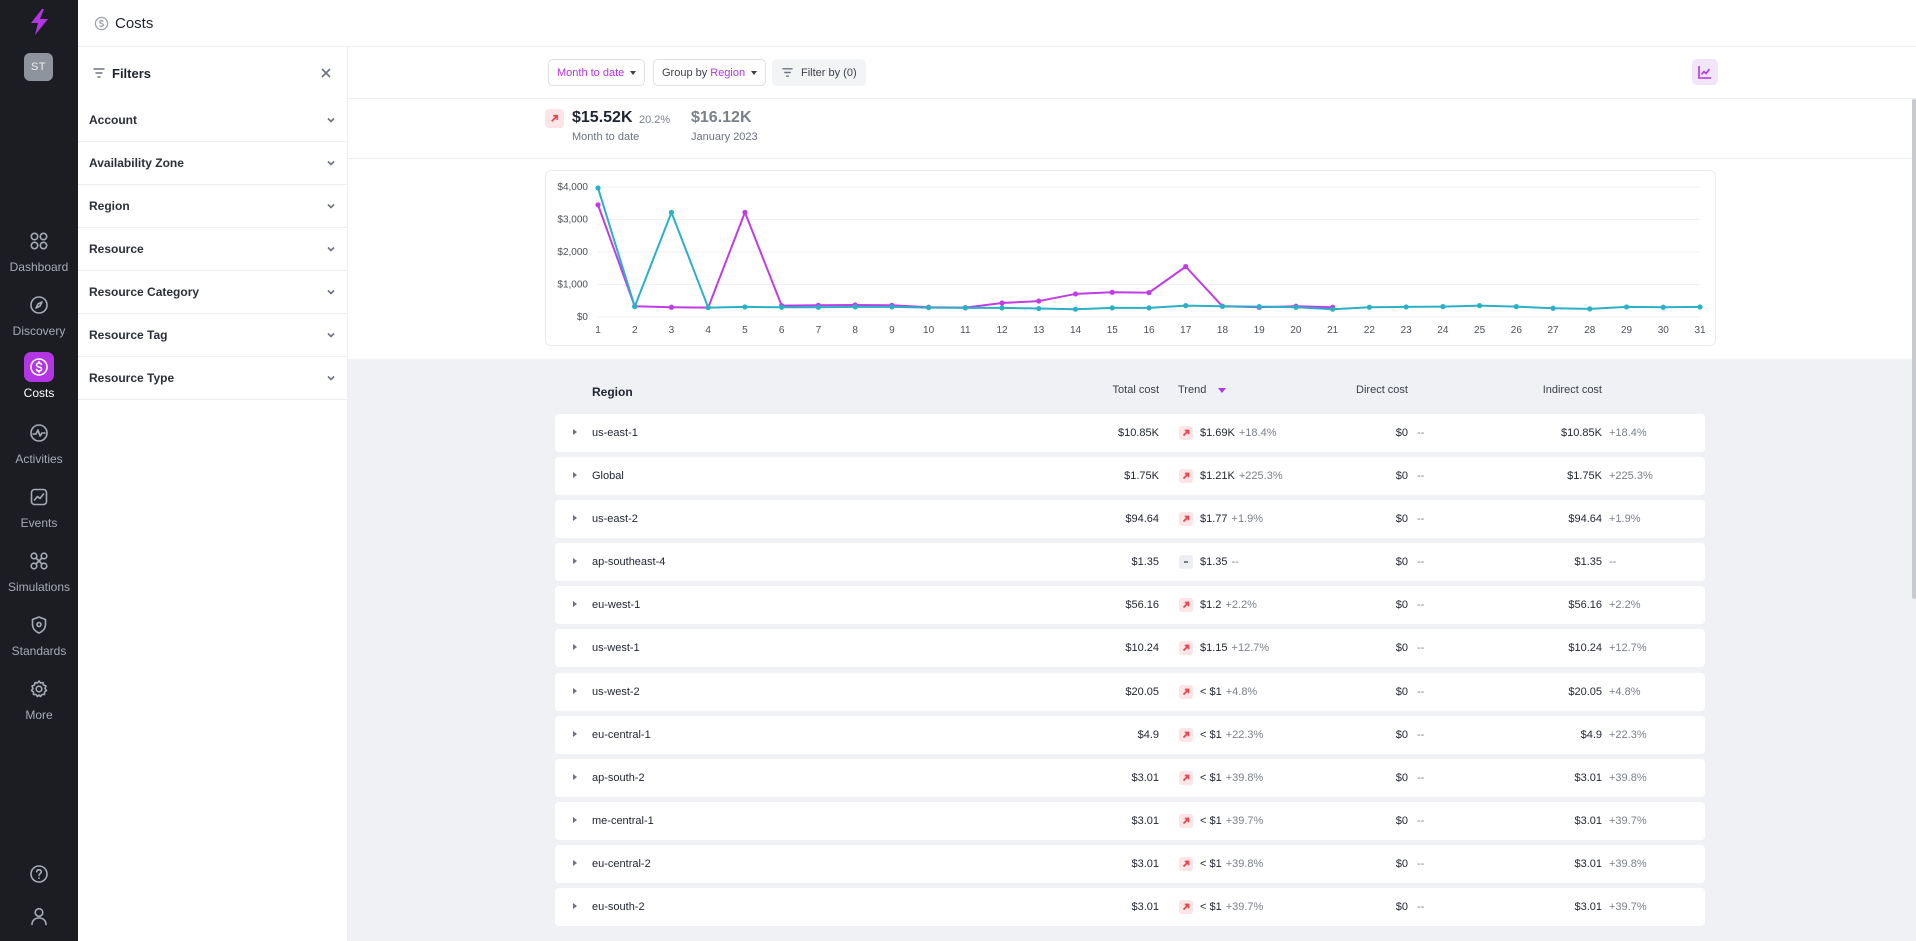 The width and height of the screenshot is (1916, 941). What do you see at coordinates (618, 907) in the screenshot?
I see `region-name: eu-south-2` at bounding box center [618, 907].